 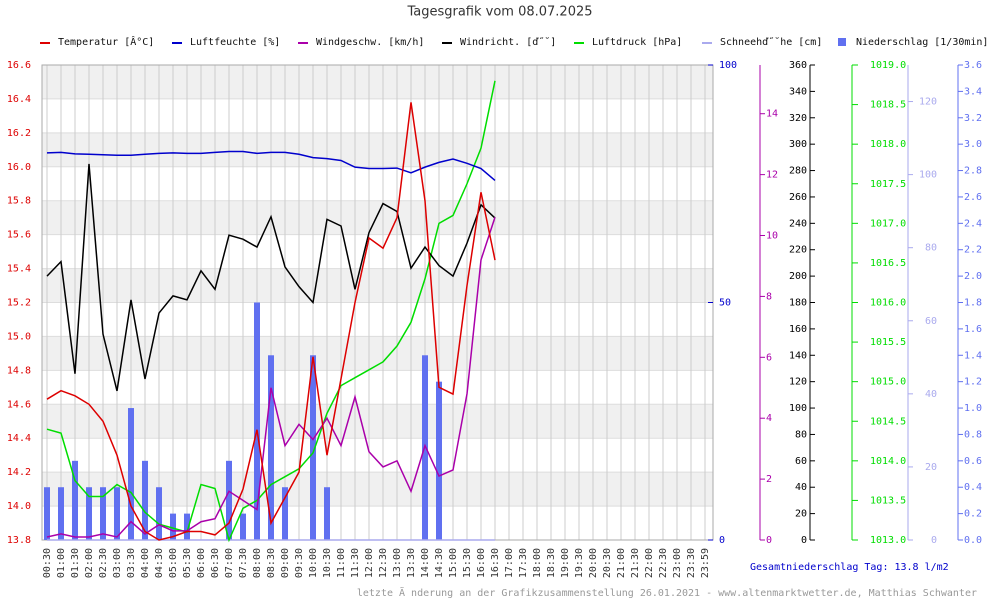 What do you see at coordinates (663, 563) in the screenshot?
I see `x-tick-label: 22:30` at bounding box center [663, 563].